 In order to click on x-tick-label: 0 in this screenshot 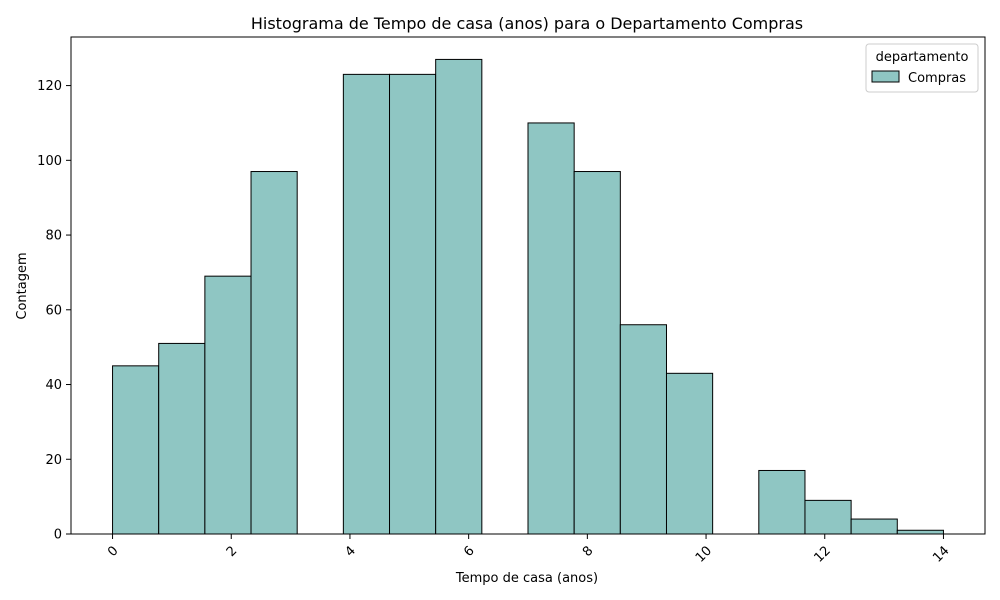, I will do `click(113, 551)`.